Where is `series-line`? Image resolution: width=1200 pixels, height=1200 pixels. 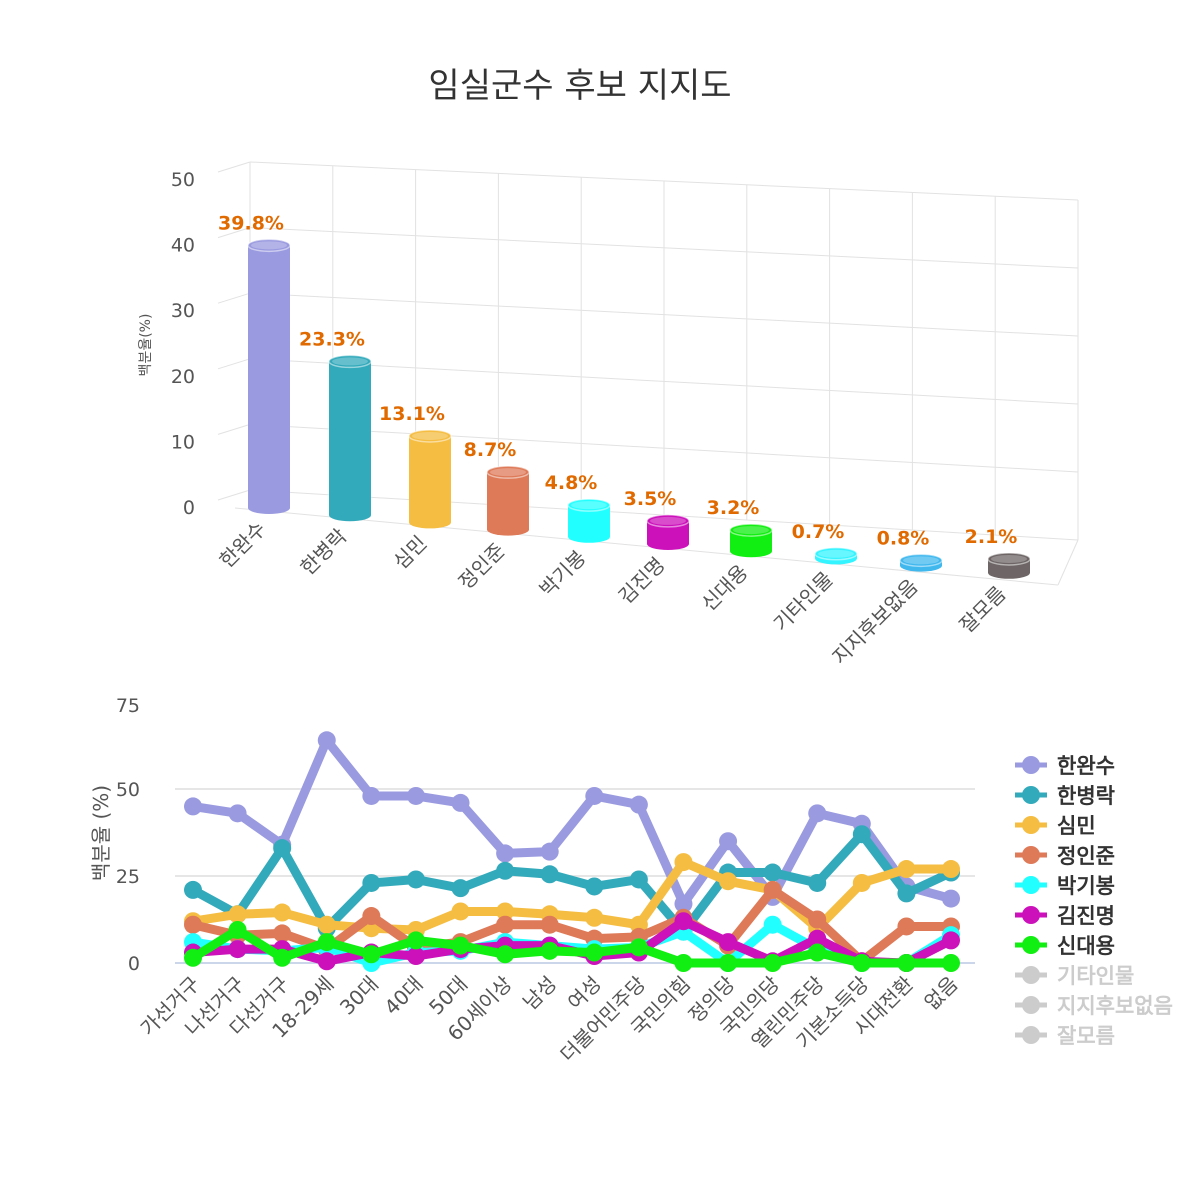 series-line is located at coordinates (571, 883).